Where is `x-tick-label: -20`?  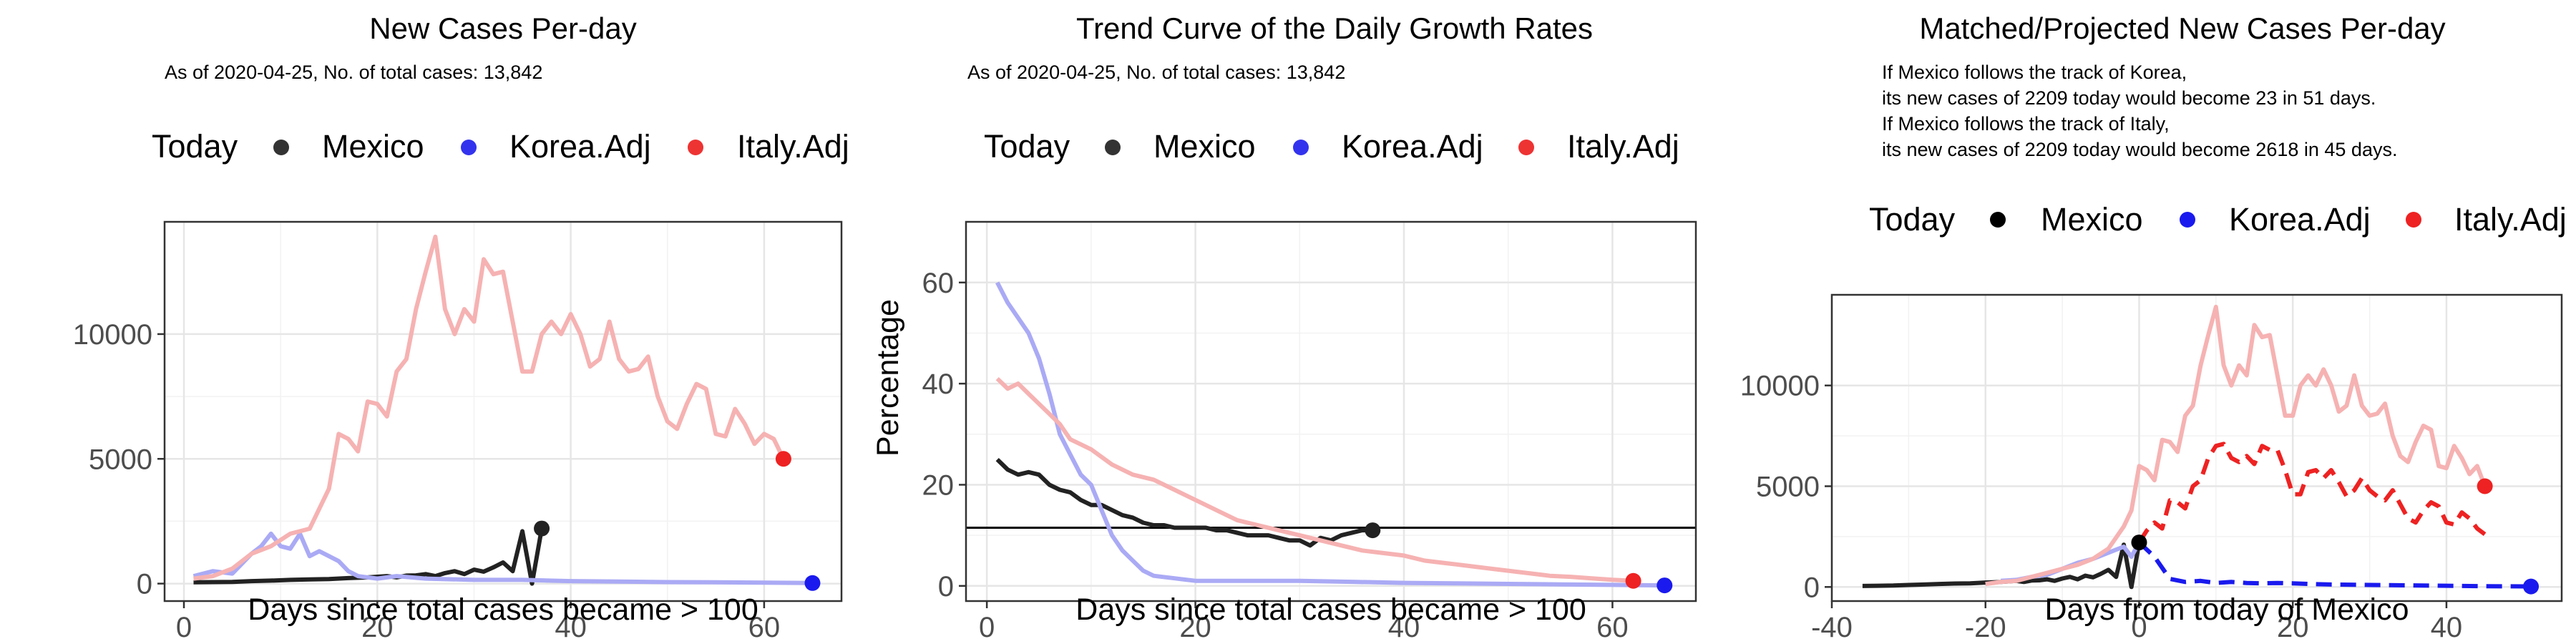 x-tick-label: -20 is located at coordinates (1985, 627).